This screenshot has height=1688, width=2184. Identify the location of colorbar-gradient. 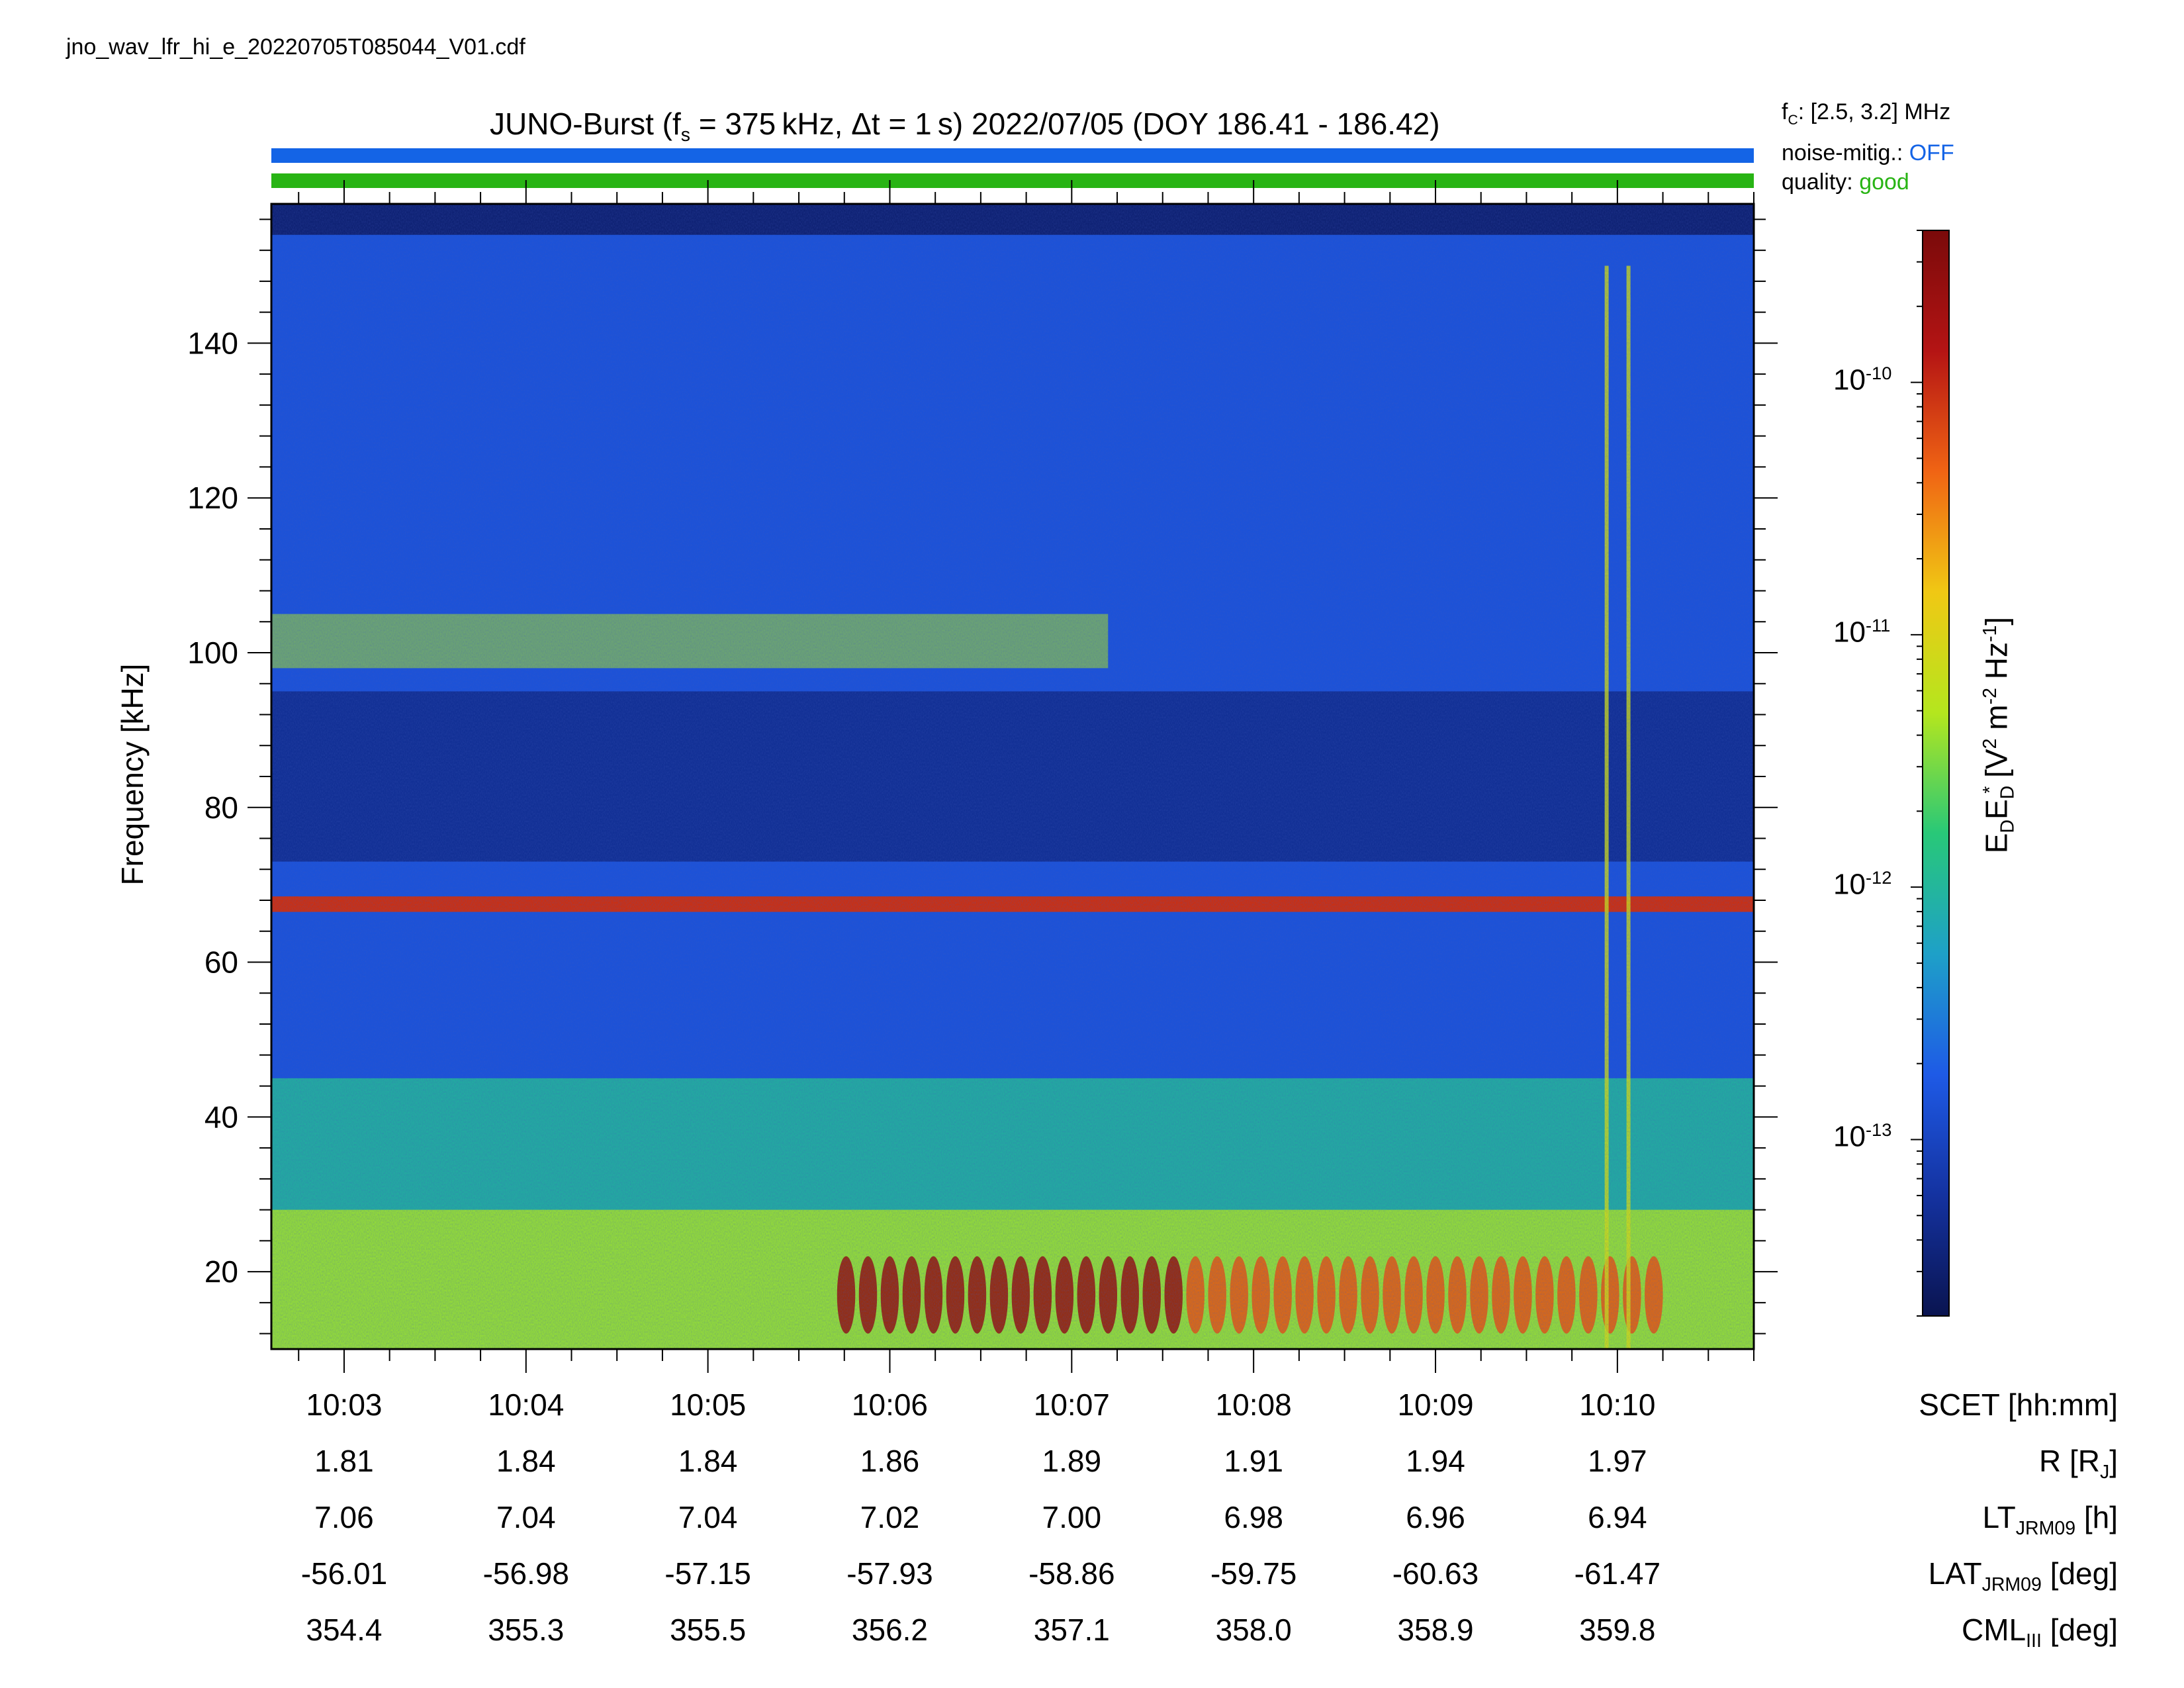
(1936, 773).